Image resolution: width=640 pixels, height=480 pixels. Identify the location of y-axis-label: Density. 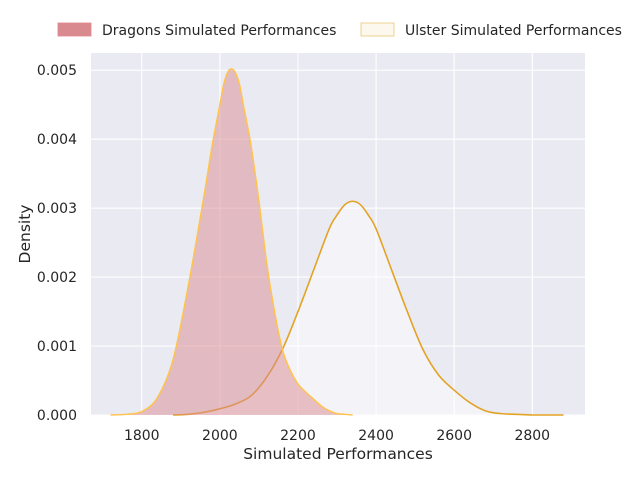
(25, 234).